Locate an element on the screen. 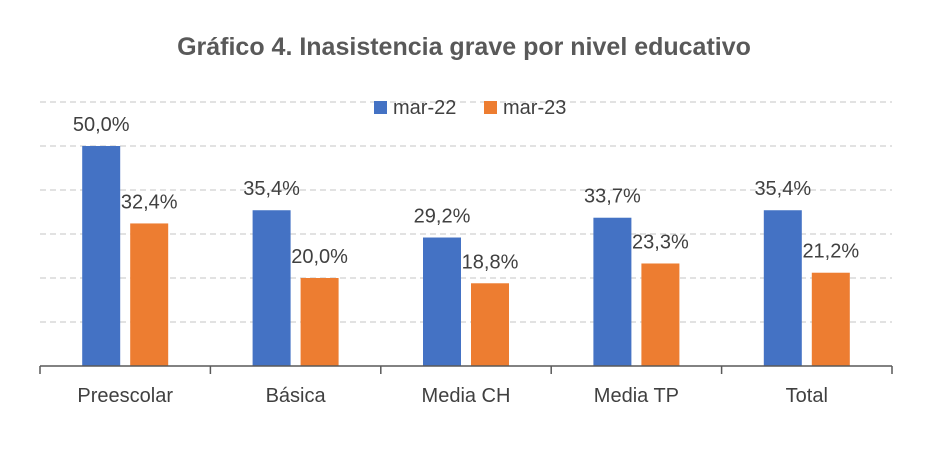 The width and height of the screenshot is (928, 461). data-label-mar-23-preescolar: 32,4% is located at coordinates (149, 202).